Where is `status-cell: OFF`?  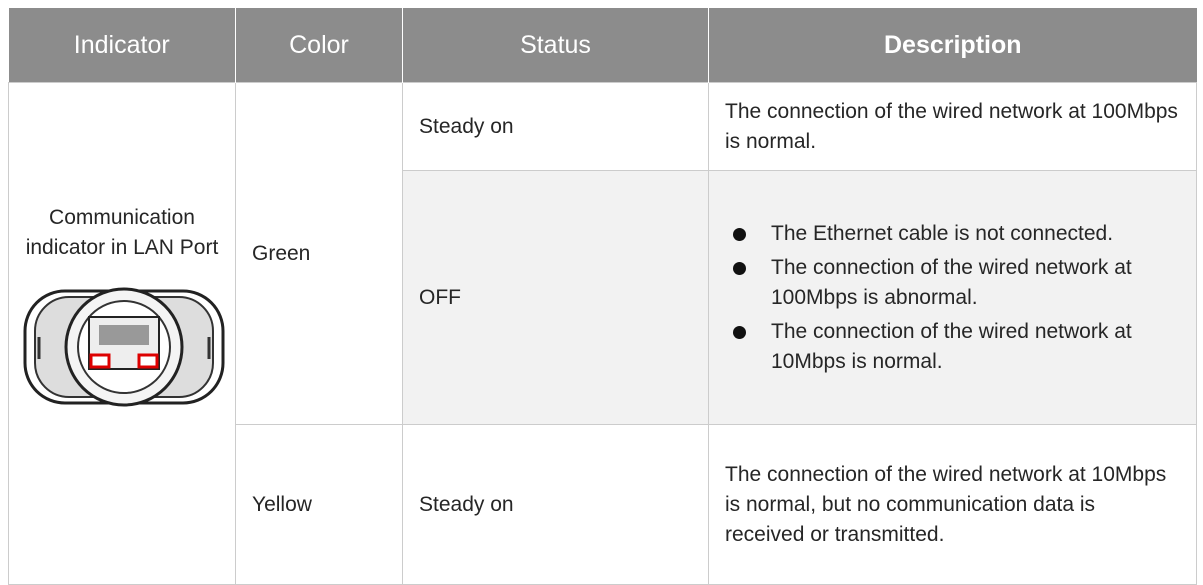
status-cell: OFF is located at coordinates (555, 297).